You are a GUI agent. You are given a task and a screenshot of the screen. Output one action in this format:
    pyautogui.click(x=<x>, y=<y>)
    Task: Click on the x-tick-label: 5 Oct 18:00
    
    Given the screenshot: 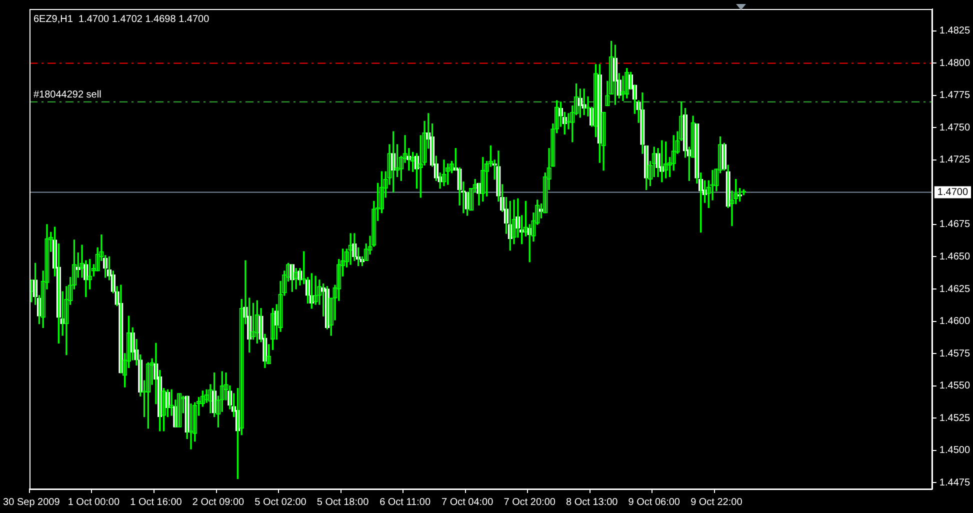 What is the action you would take?
    pyautogui.click(x=343, y=502)
    